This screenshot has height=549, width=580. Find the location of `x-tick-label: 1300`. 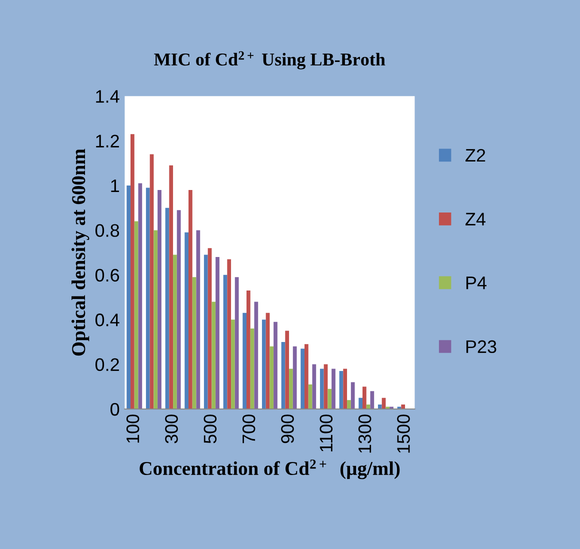

x-tick-label: 1300 is located at coordinates (365, 433).